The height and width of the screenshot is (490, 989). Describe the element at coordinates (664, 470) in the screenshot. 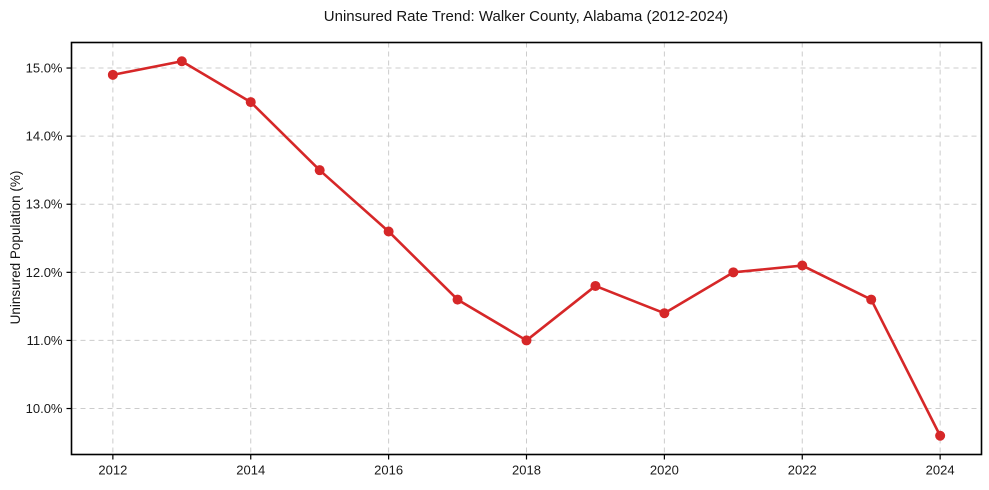

I see `x-tick-label: 2020` at that location.